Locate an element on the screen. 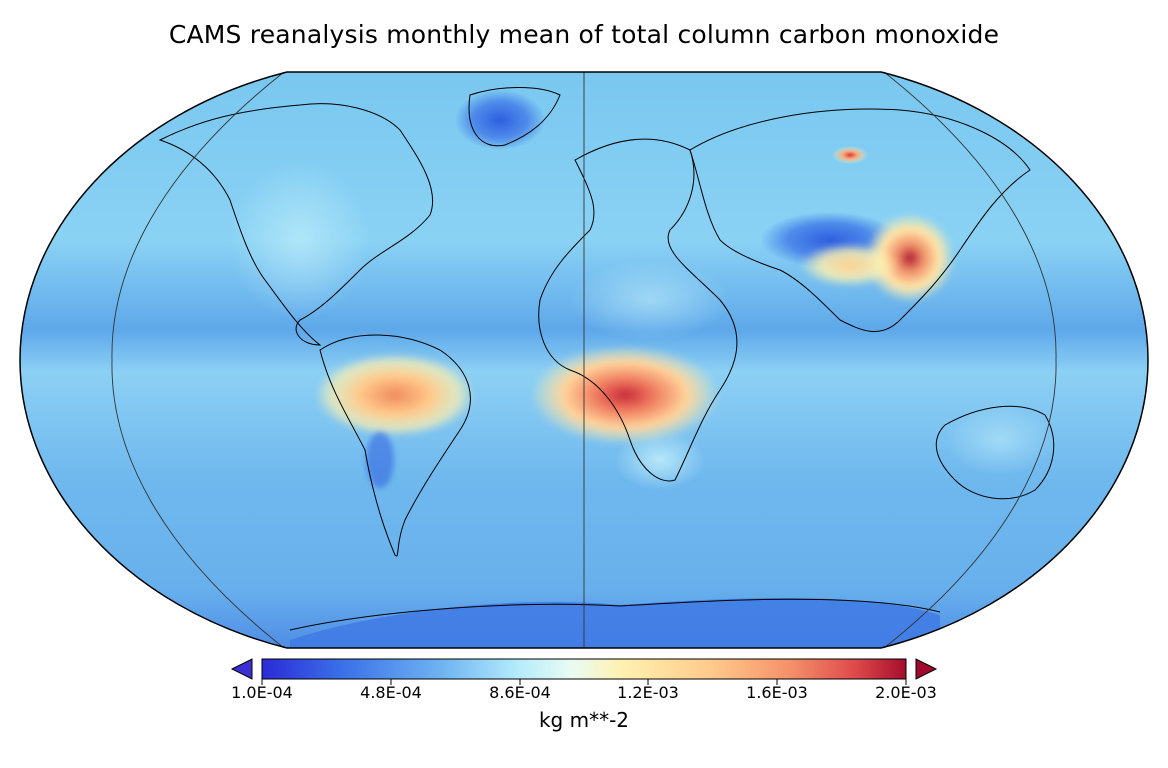 This screenshot has height=768, width=1168. siberia-hotspot is located at coordinates (850, 155).